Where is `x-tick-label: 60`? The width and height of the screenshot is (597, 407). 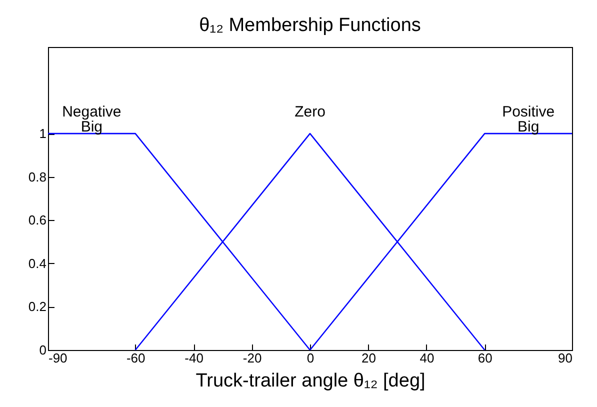 x-tick-label: 60 is located at coordinates (485, 358).